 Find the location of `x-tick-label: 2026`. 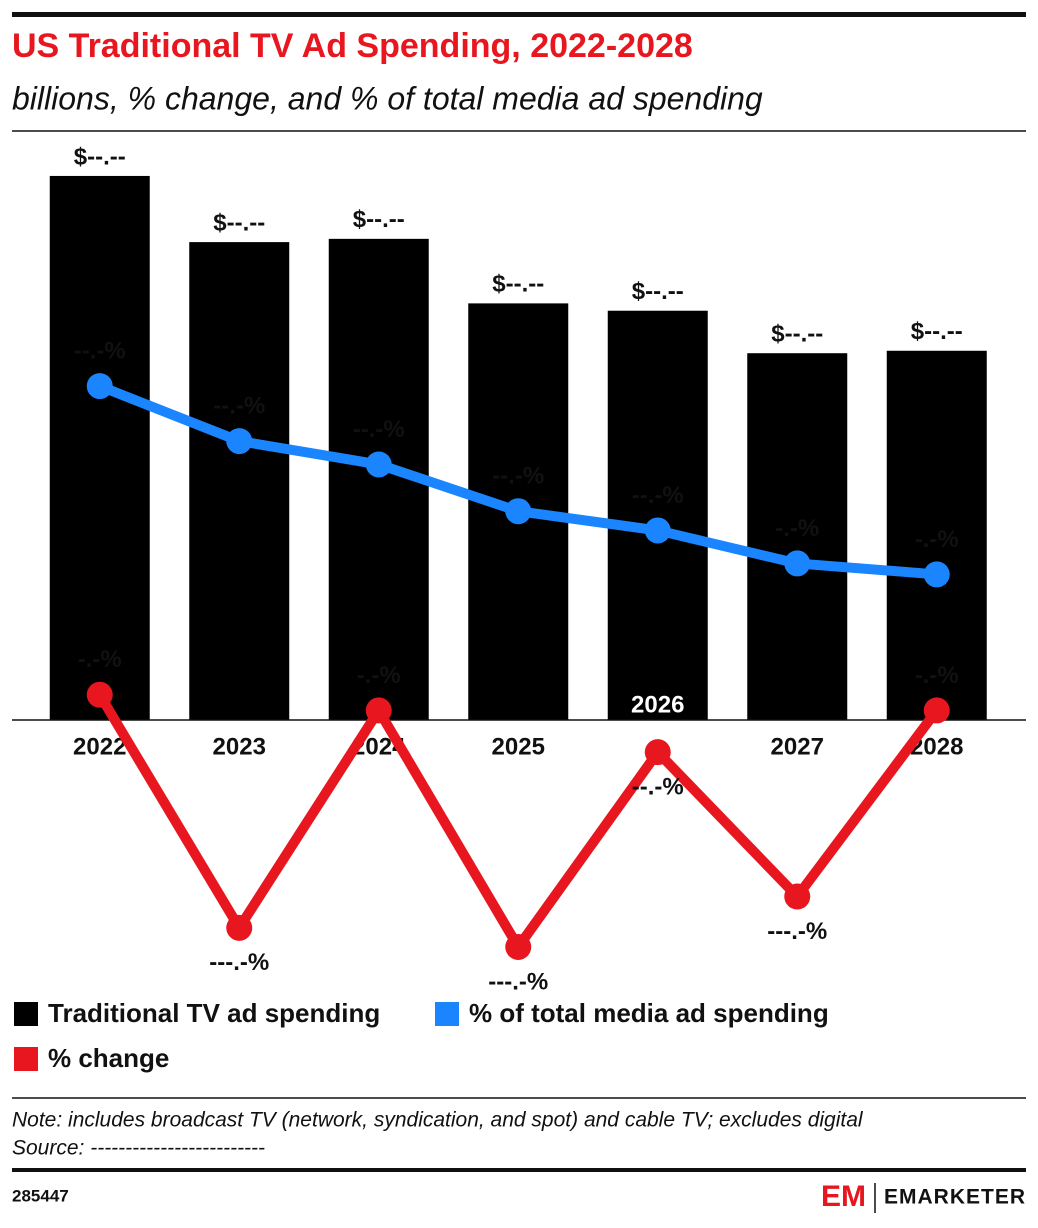

x-tick-label: 2026 is located at coordinates (657, 704).